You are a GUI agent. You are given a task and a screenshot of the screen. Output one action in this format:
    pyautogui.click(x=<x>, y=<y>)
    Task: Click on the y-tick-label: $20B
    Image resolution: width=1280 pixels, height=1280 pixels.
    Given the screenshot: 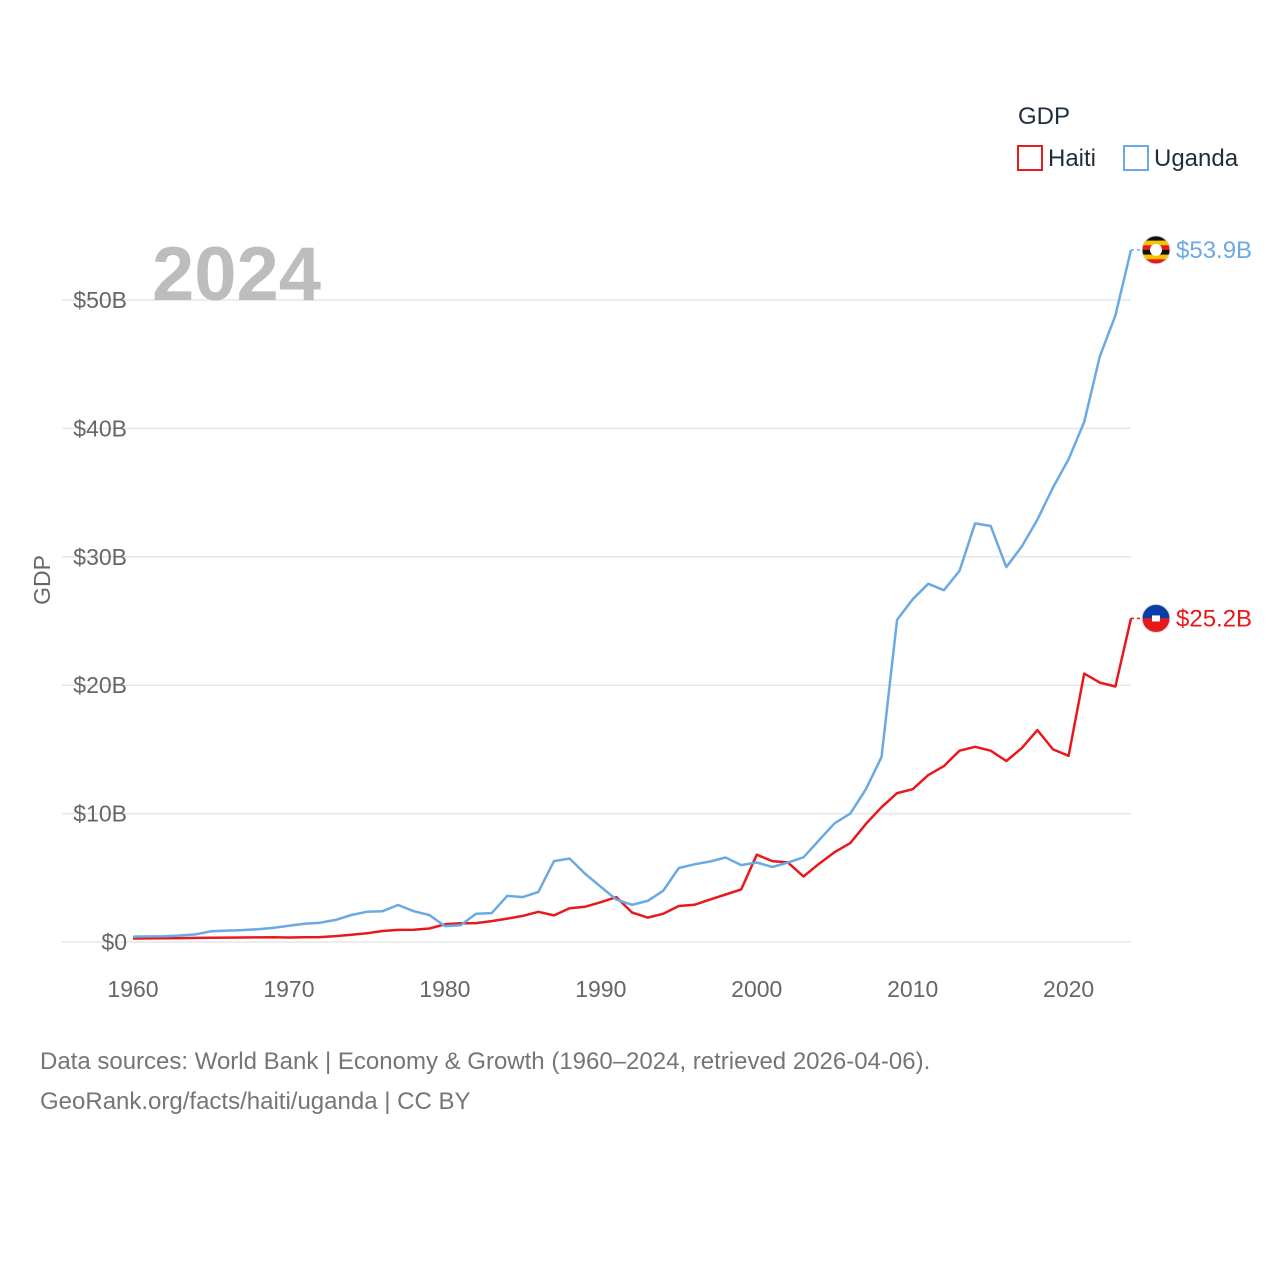 What is the action you would take?
    pyautogui.click(x=100, y=685)
    